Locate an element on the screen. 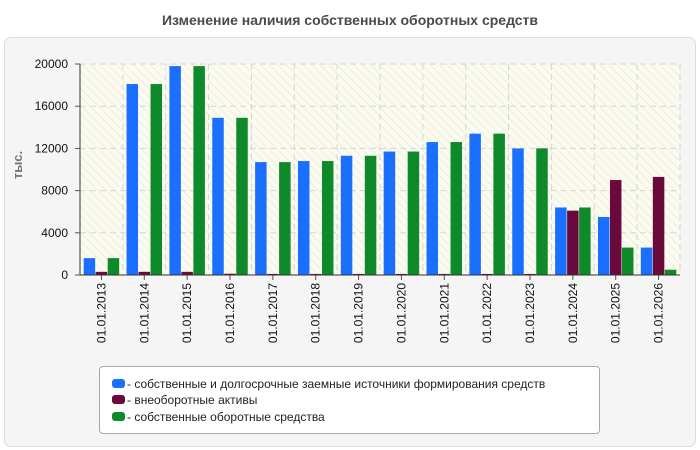 This screenshot has width=700, height=450. legend-label-noncurrent: - внеоборотные активы is located at coordinates (192, 400).